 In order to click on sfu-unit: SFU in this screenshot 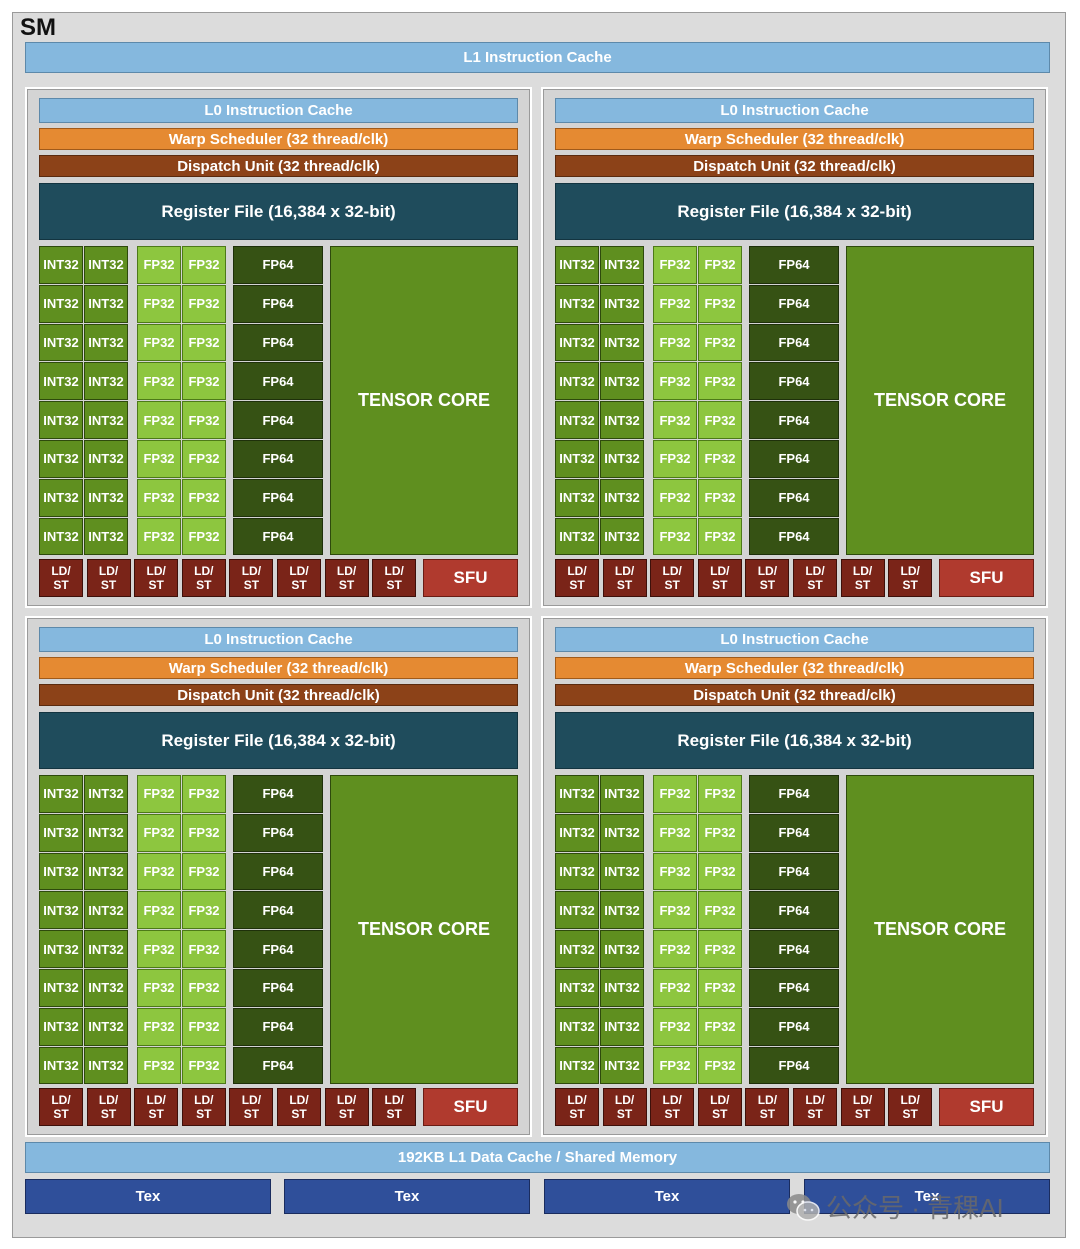, I will do `click(986, 1107)`.